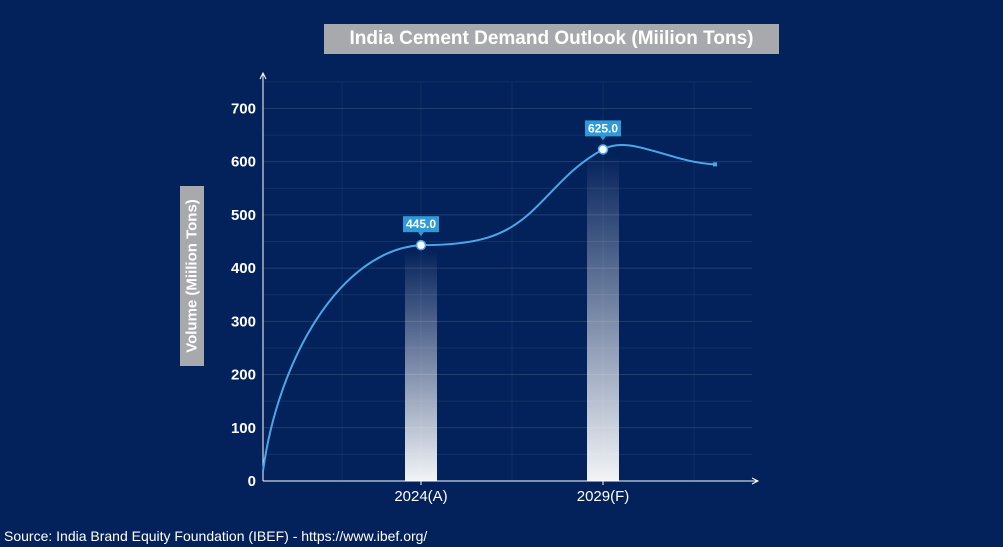  I want to click on y-tick-label: 700, so click(243, 108).